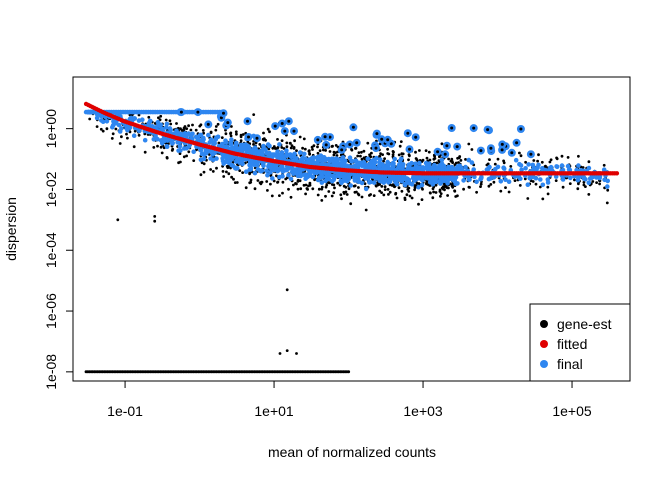 The width and height of the screenshot is (672, 480). What do you see at coordinates (544, 344) in the screenshot?
I see `legend-marker-fitted` at bounding box center [544, 344].